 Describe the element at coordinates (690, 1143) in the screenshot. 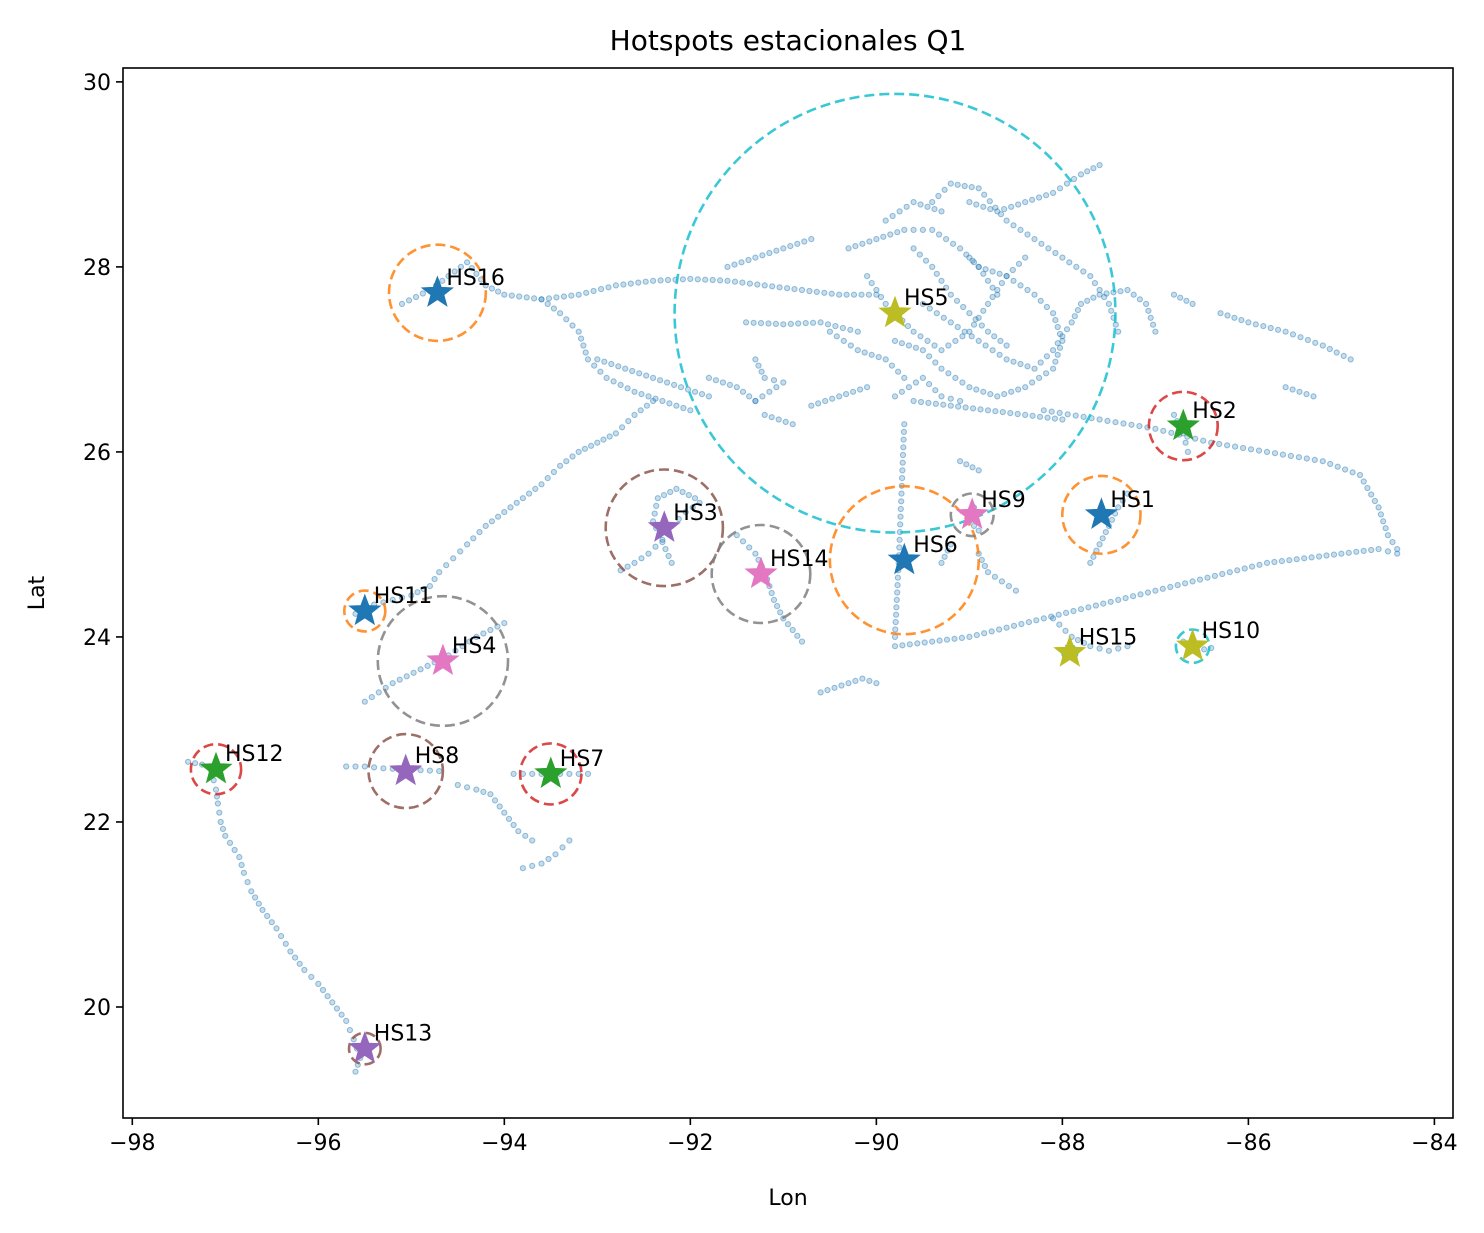

I see `x-tick-label: −92` at that location.